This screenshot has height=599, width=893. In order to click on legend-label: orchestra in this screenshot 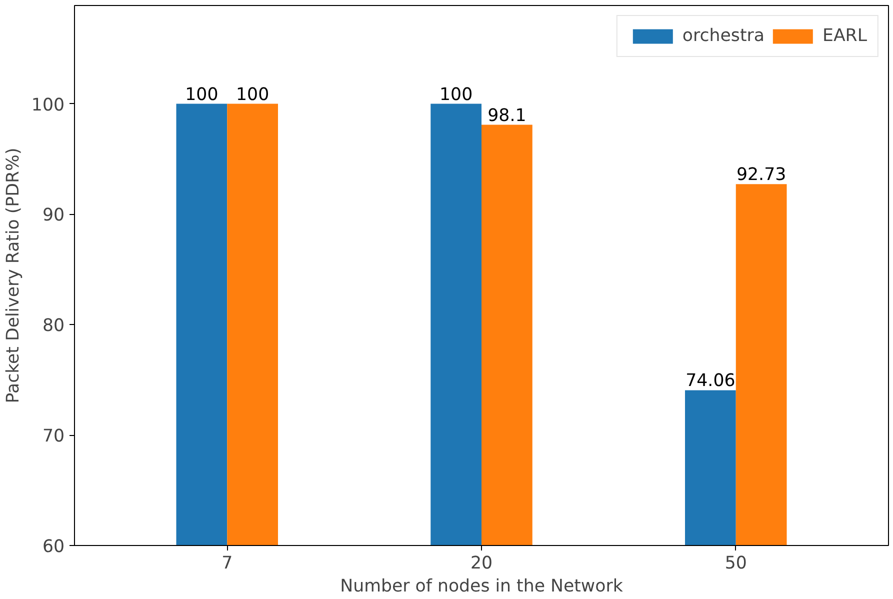, I will do `click(723, 36)`.